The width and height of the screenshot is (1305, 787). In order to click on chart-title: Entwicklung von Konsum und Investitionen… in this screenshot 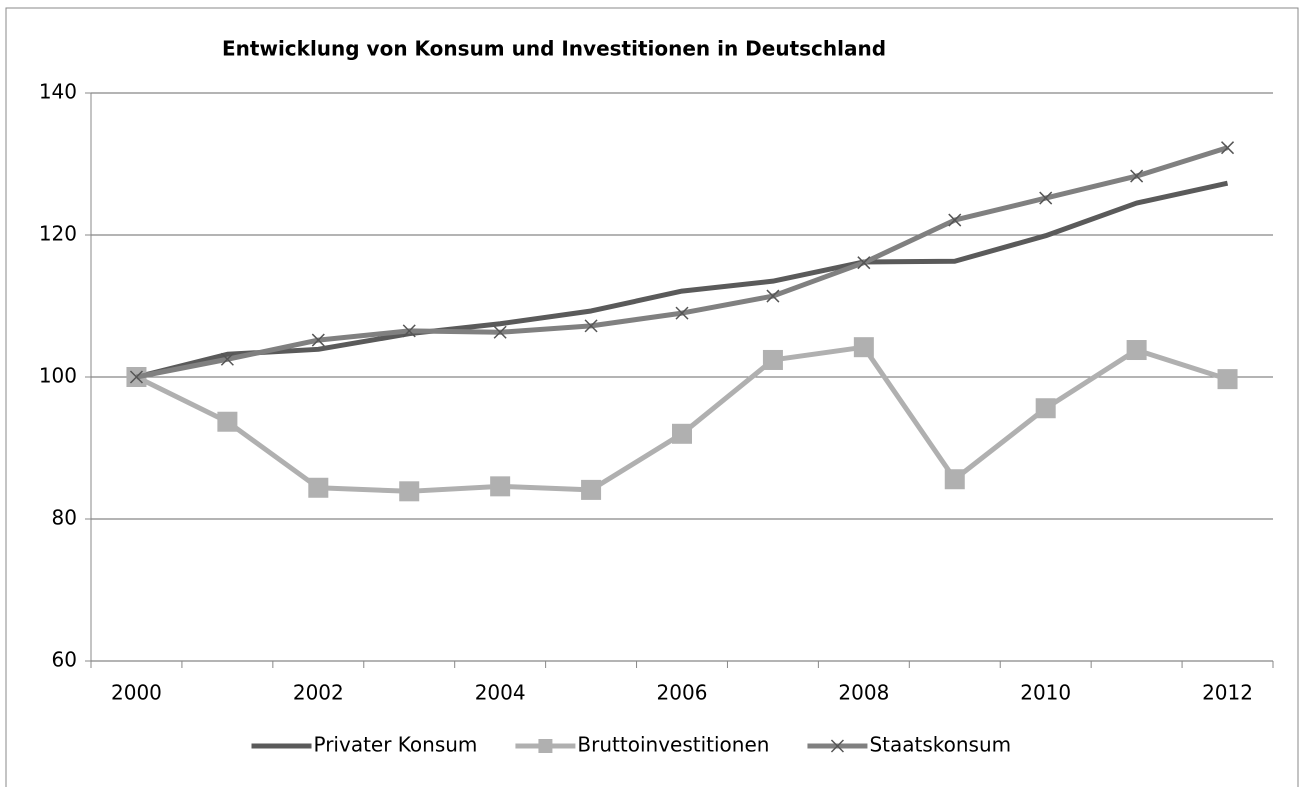, I will do `click(554, 49)`.